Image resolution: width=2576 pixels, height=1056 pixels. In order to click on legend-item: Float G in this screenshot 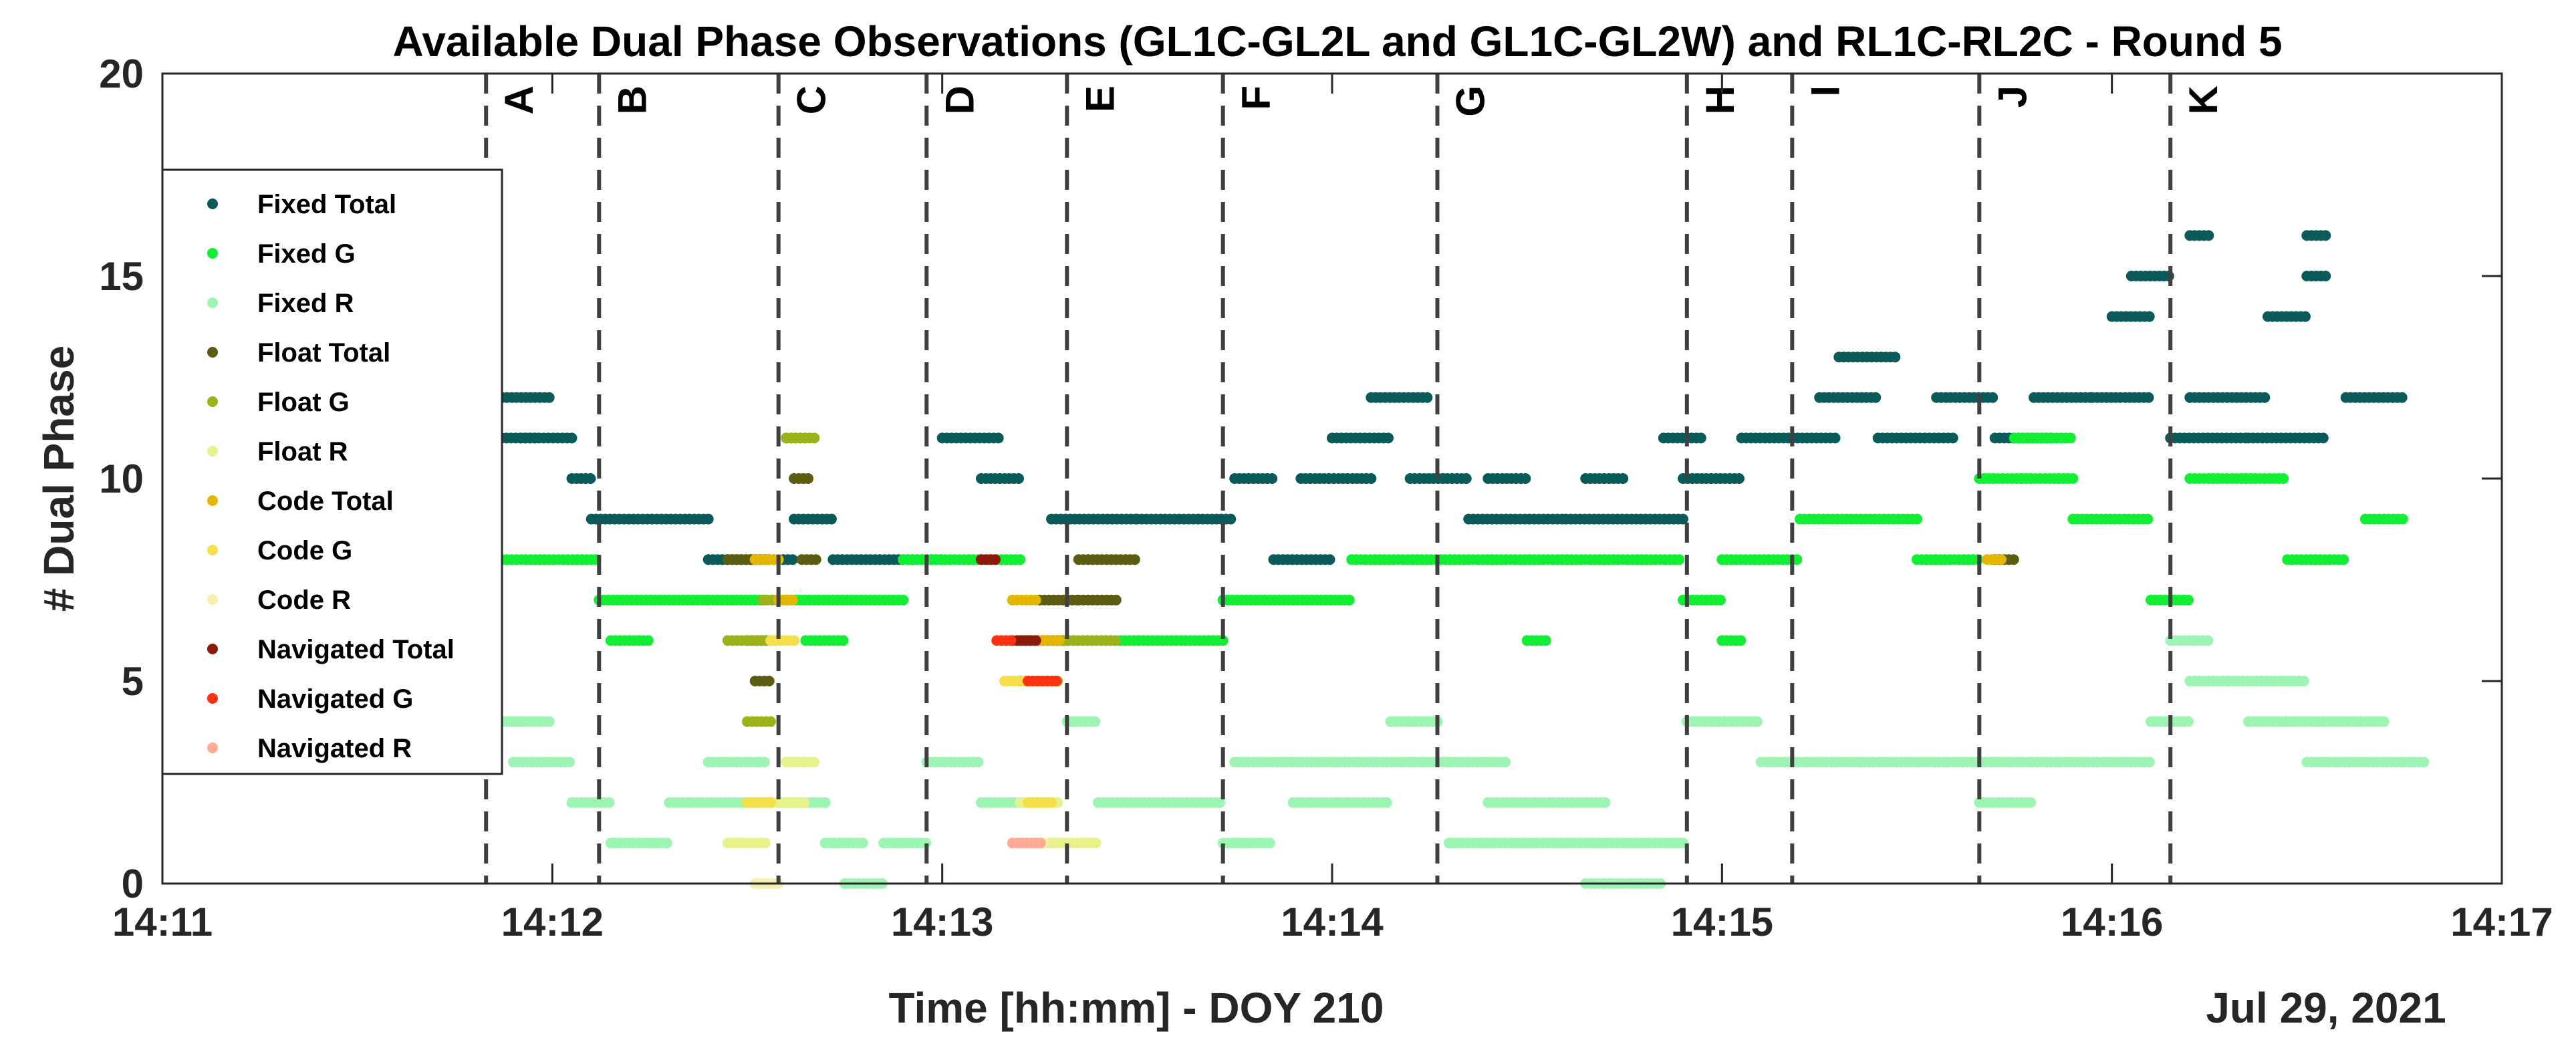, I will do `click(278, 402)`.